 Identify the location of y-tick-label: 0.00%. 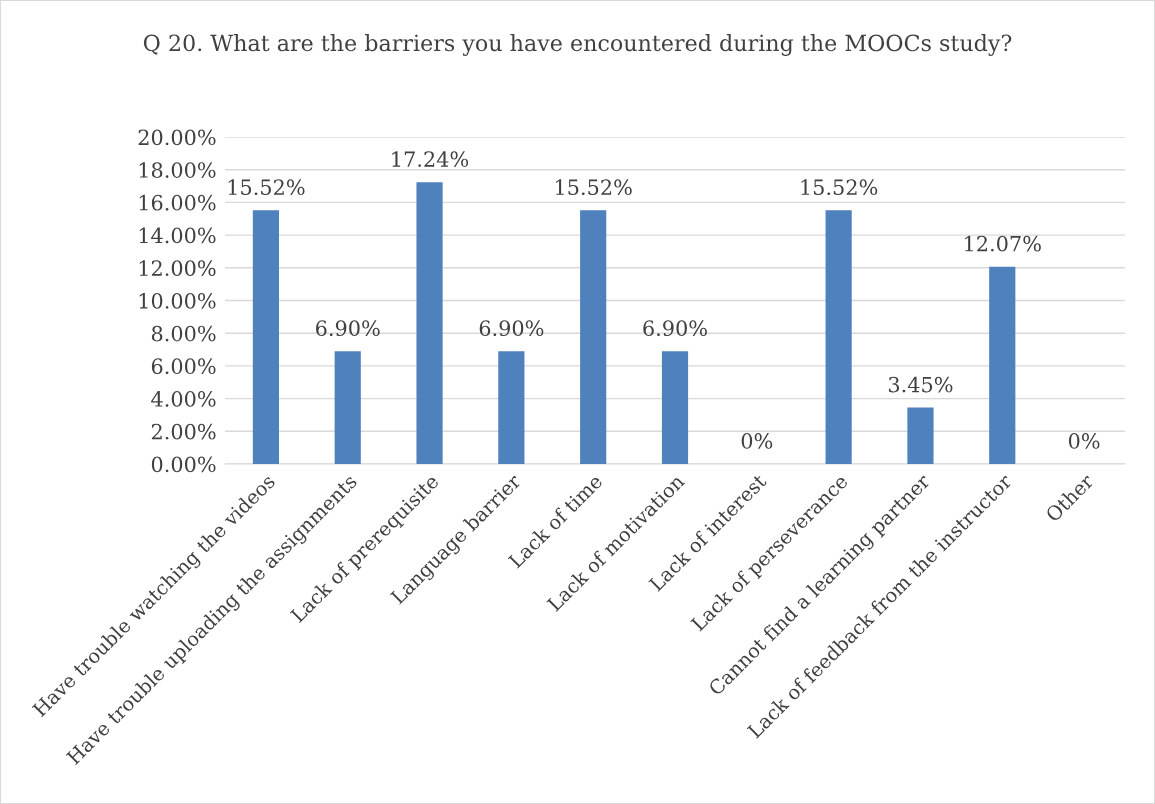
(183, 464).